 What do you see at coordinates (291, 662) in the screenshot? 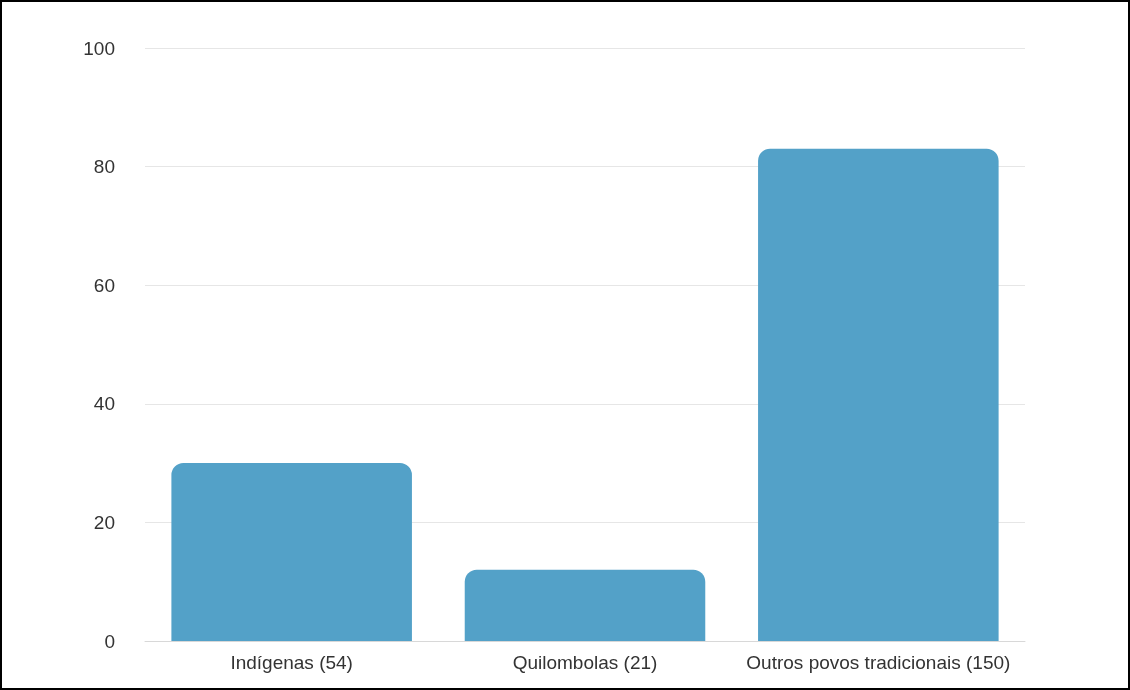
I see `x-tick-label: Indígenas (54)` at bounding box center [291, 662].